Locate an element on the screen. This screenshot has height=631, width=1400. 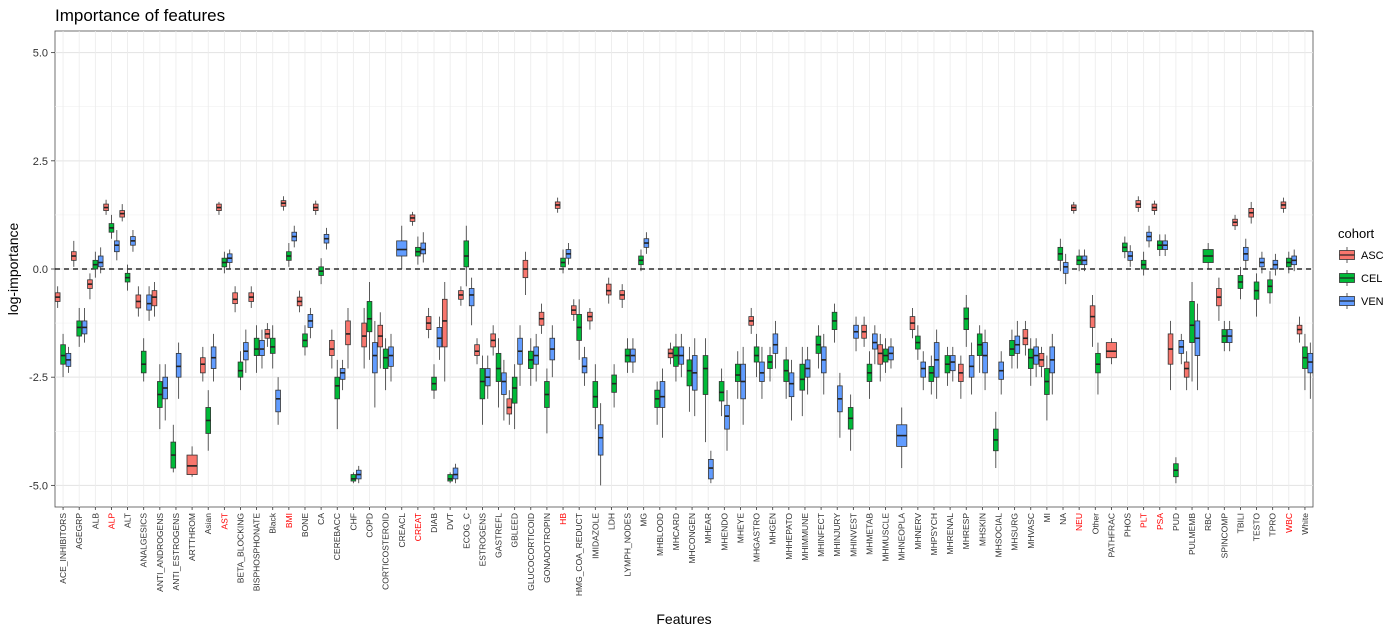
x-tick-label: MHINFECT is located at coordinates (821, 535).